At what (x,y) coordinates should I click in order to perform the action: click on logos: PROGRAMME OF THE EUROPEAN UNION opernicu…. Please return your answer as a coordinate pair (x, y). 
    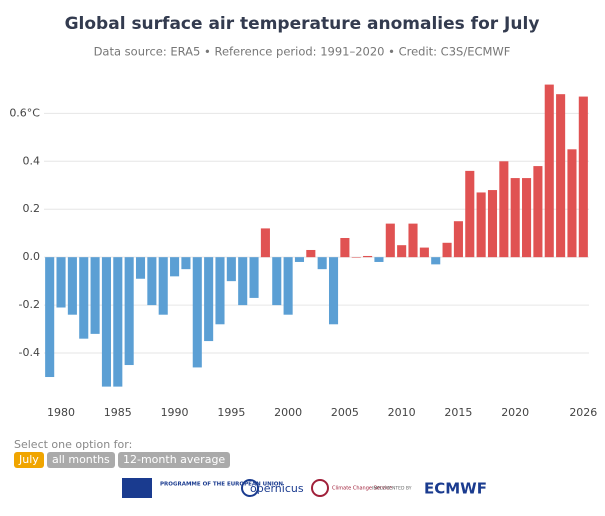
    Looking at the image, I should click on (304, 488).